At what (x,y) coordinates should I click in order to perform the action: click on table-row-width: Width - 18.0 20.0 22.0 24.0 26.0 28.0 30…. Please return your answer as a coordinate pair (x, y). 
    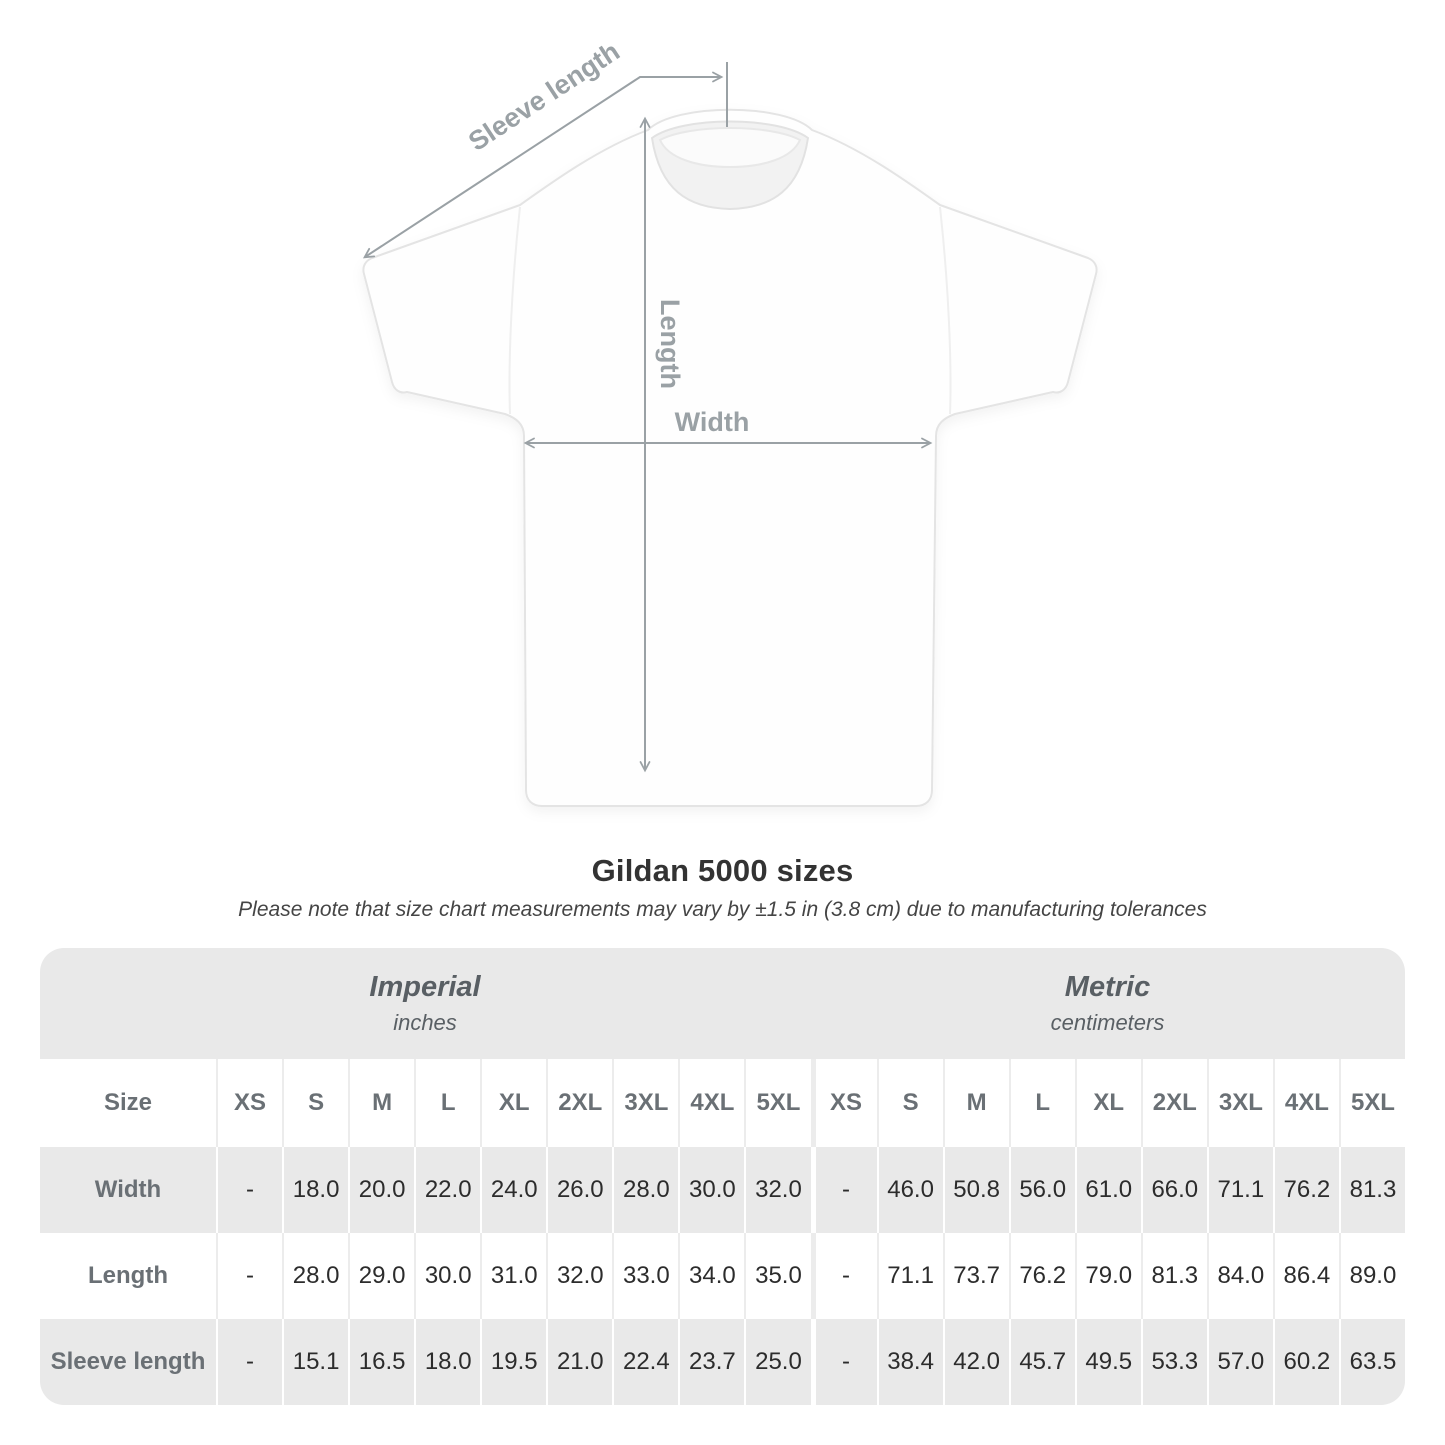
    Looking at the image, I should click on (722, 1190).